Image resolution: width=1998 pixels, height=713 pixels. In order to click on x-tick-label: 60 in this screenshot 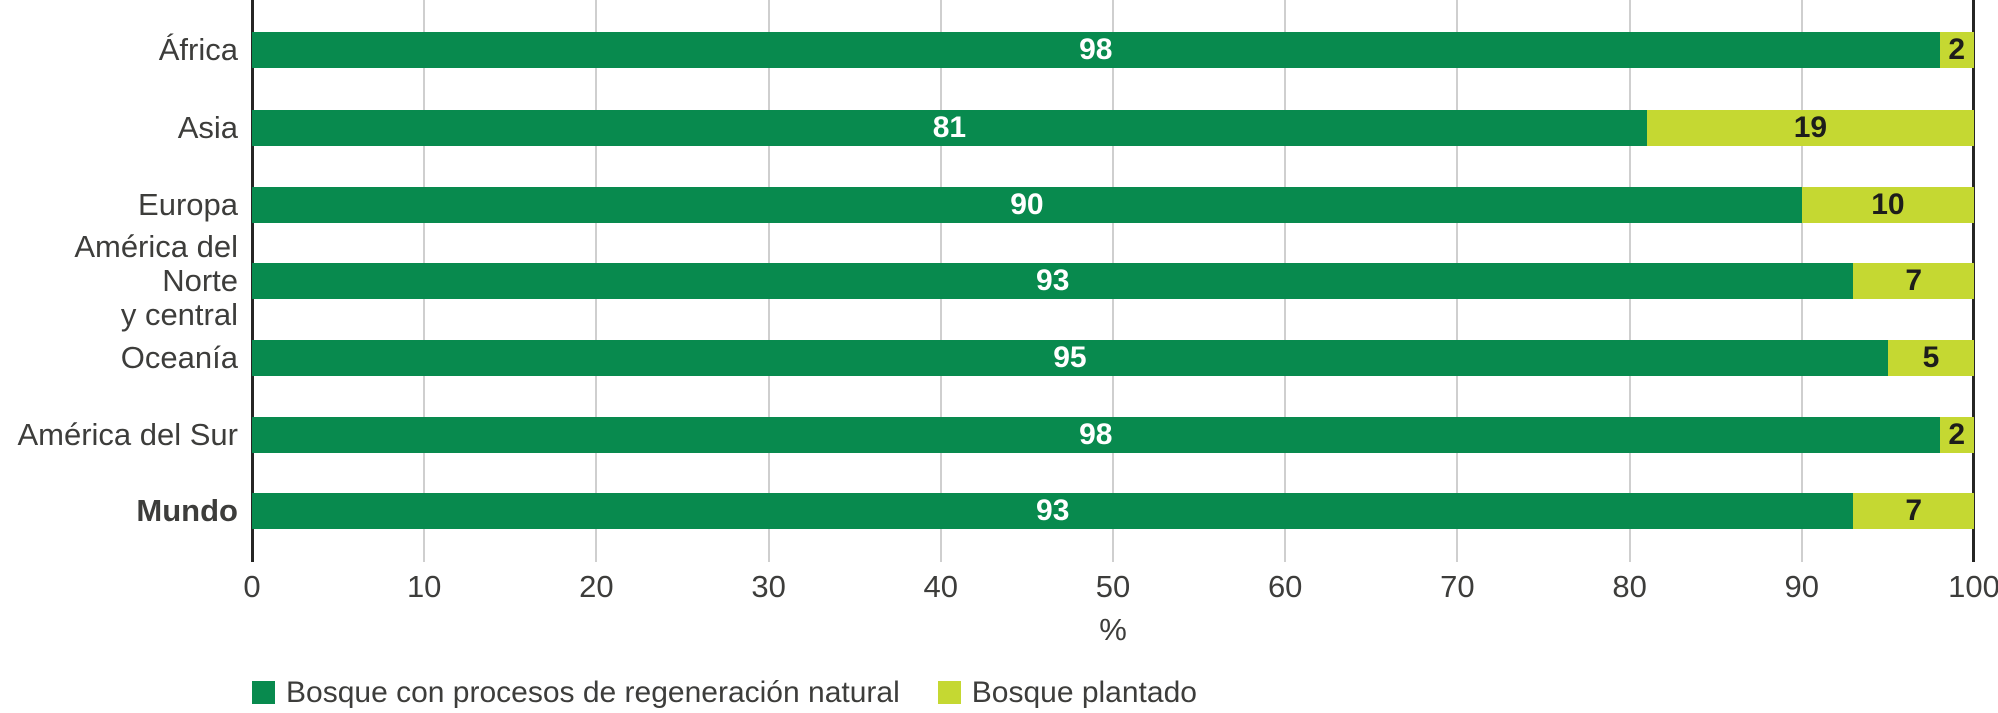, I will do `click(1285, 586)`.